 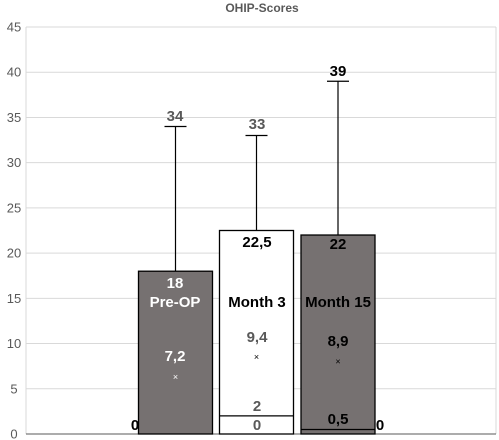 What do you see at coordinates (338, 71) in the screenshot?
I see `month-15-max-label: 39` at bounding box center [338, 71].